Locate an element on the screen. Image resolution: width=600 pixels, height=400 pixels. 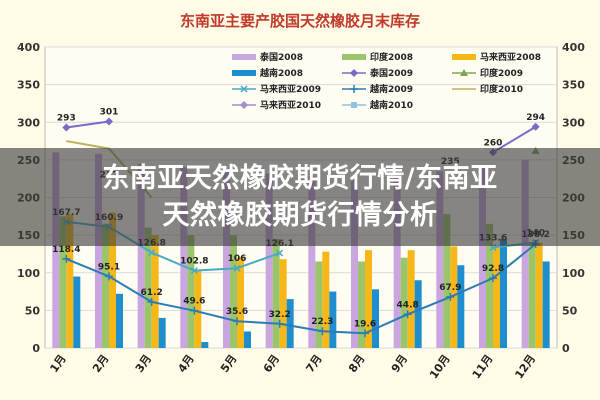
legend-label: 泰国2008 is located at coordinates (281, 57).